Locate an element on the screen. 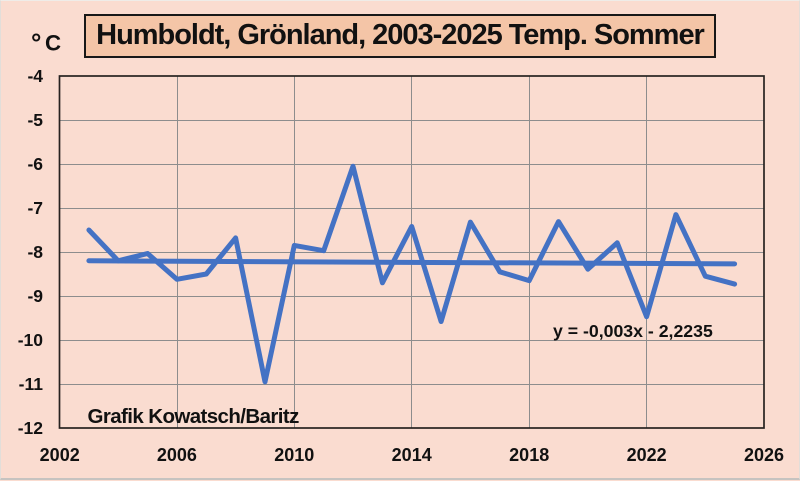  svg-text: -12 is located at coordinates (31, 428).